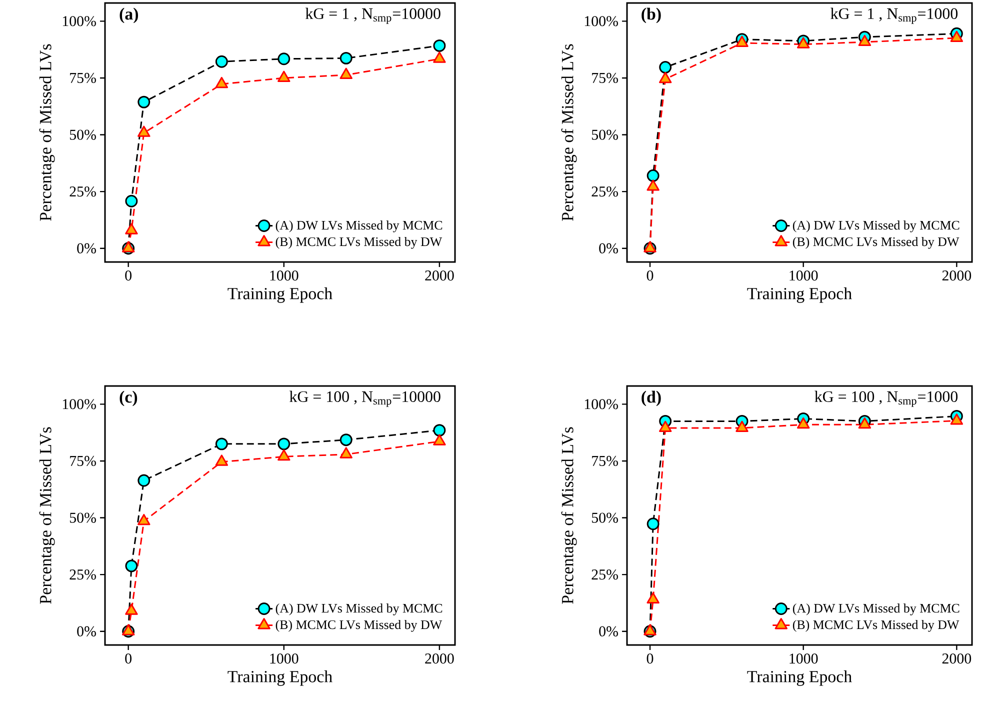 This screenshot has height=723, width=982. I want to click on chart-subtitle: kG = 1 , N$_{smp}$=10000, so click(372, 16).